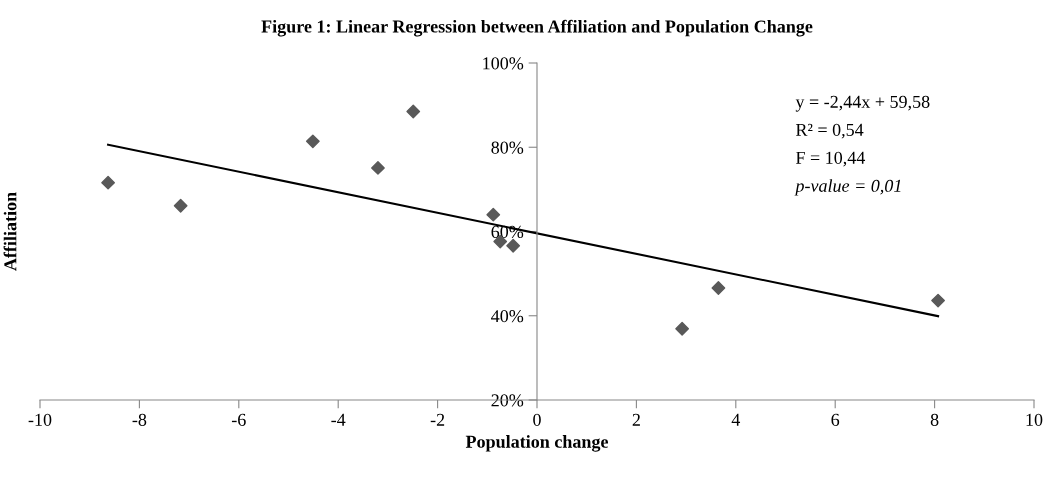  I want to click on x-tick-label: -2, so click(437, 419).